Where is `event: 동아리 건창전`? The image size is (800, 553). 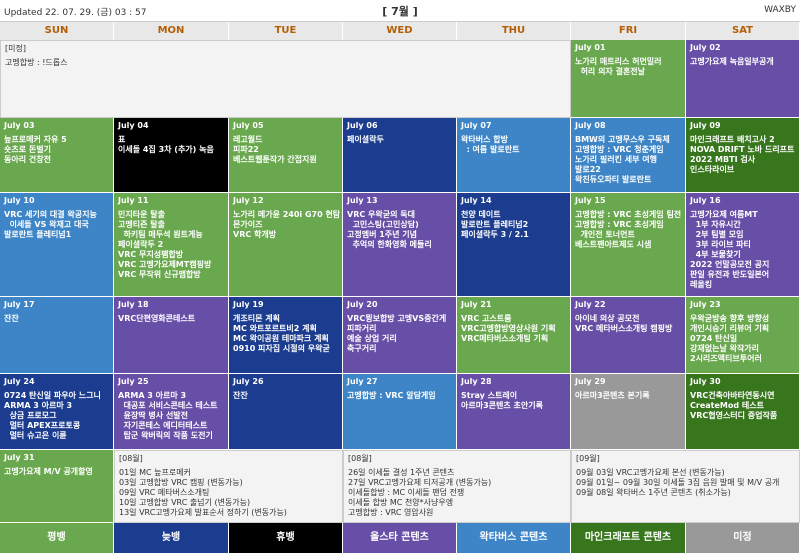 event: 동아리 건창전 is located at coordinates (27, 159).